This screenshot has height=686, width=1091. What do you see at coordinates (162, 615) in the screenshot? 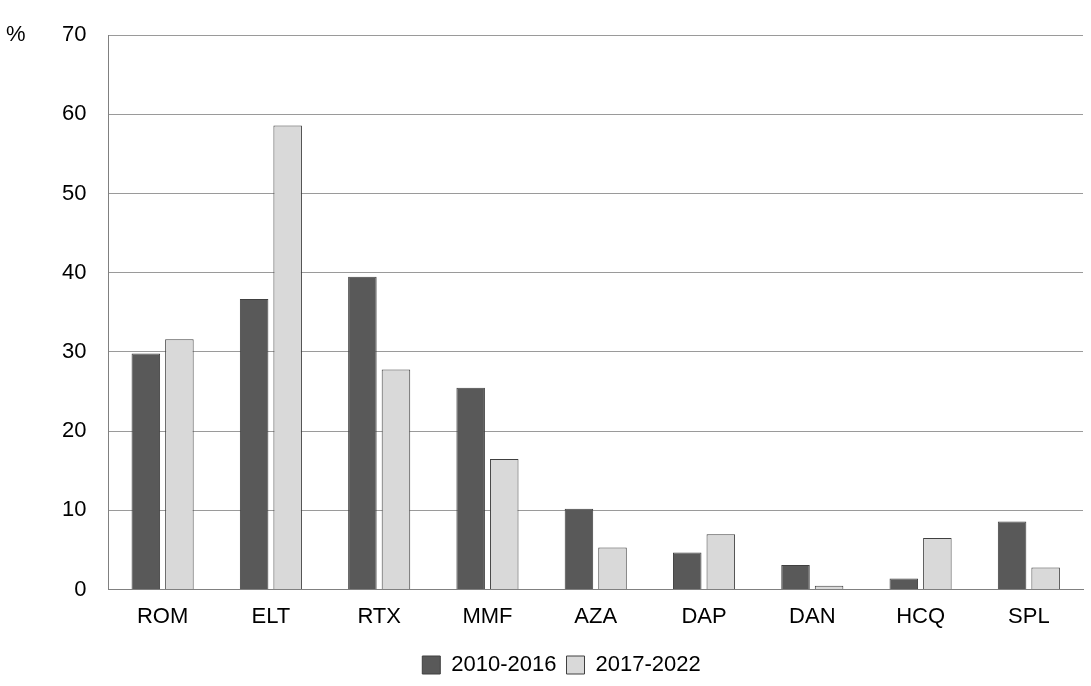
I see `x-tick-label: ROM` at bounding box center [162, 615].